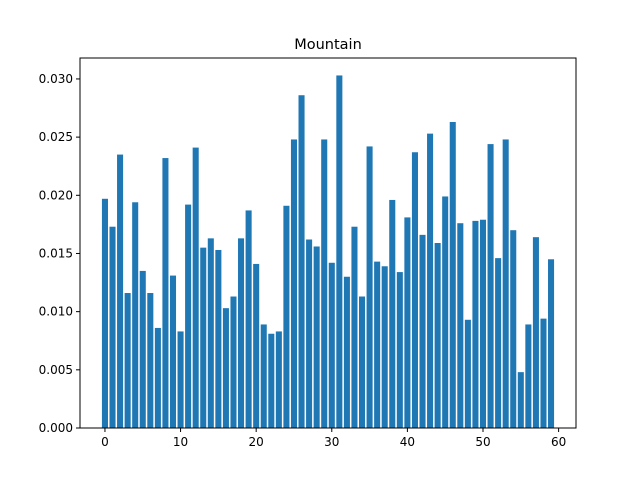 The height and width of the screenshot is (480, 640). I want to click on x-tick-label: 30, so click(331, 442).